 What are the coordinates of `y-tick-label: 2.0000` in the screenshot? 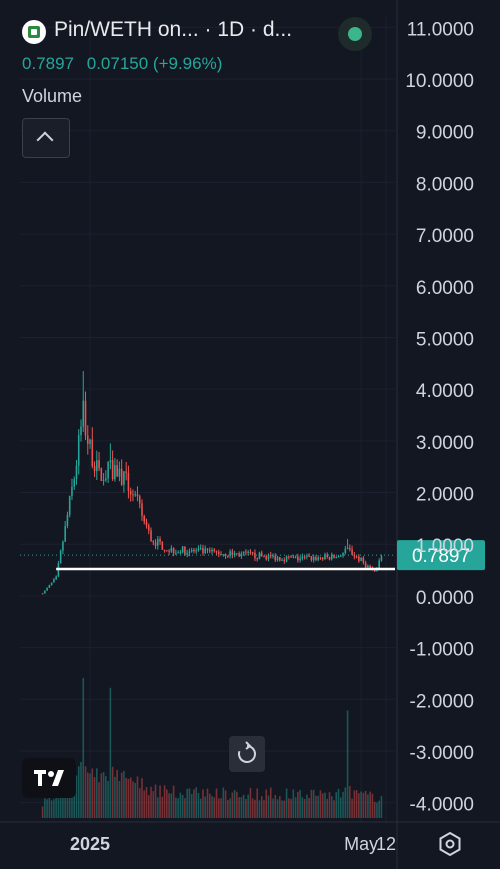 It's located at (445, 495).